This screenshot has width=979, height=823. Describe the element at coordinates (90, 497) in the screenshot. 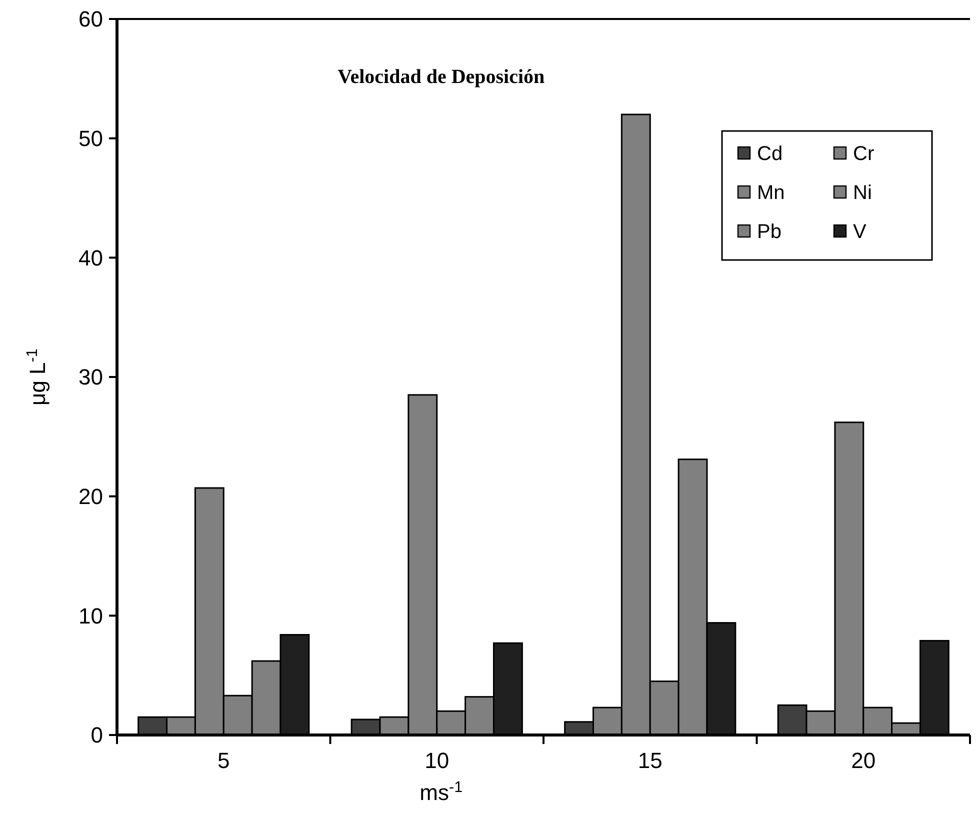

I see `y-tick-label: 20` at that location.